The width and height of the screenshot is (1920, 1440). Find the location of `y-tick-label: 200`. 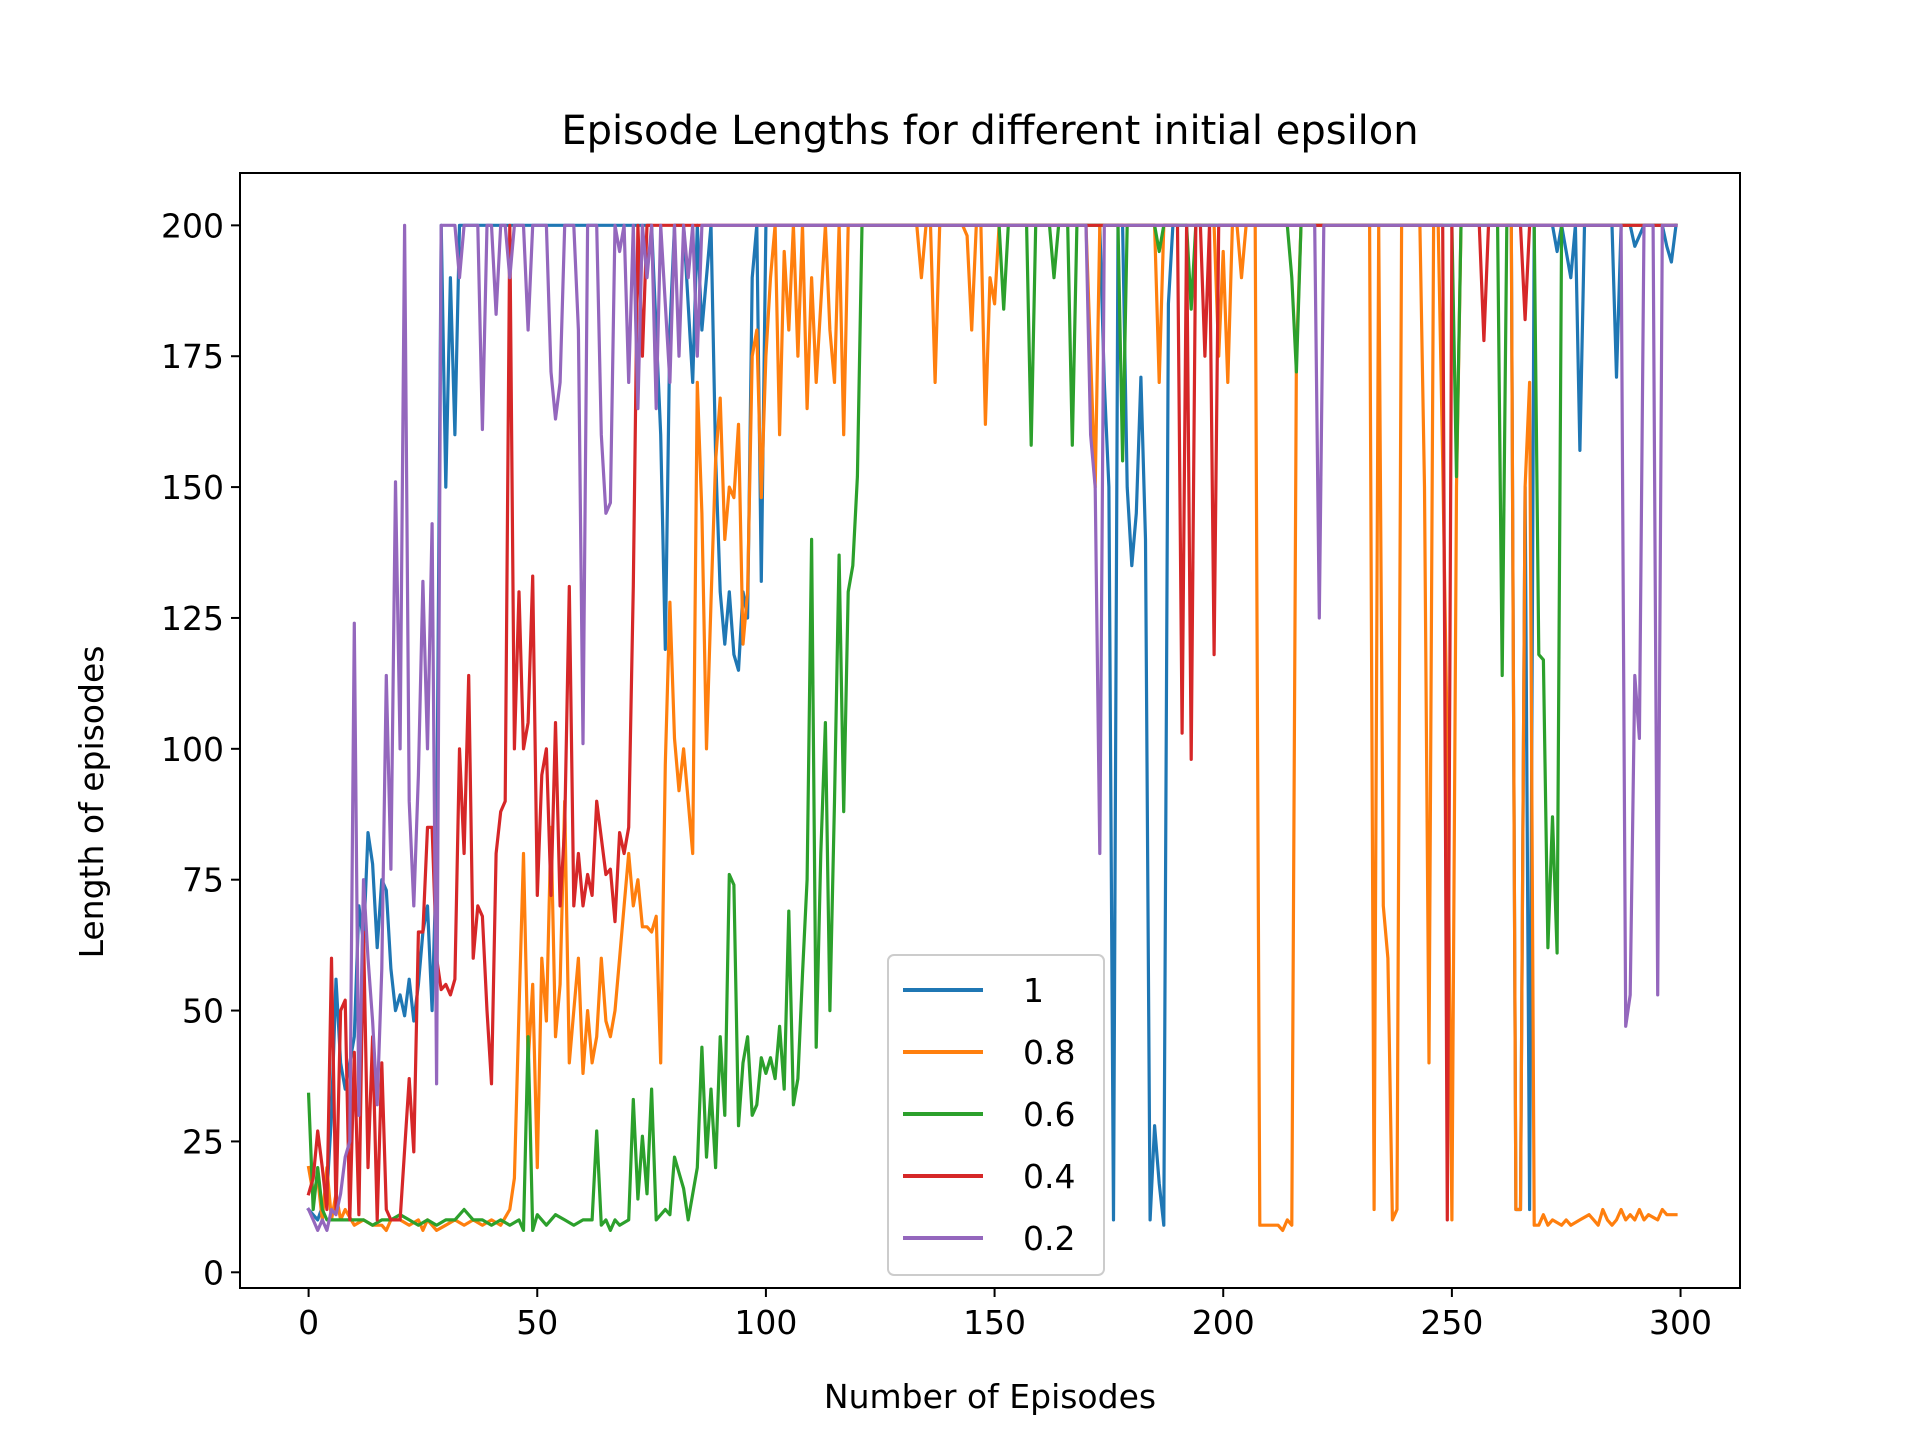

y-tick-label: 200 is located at coordinates (192, 225).